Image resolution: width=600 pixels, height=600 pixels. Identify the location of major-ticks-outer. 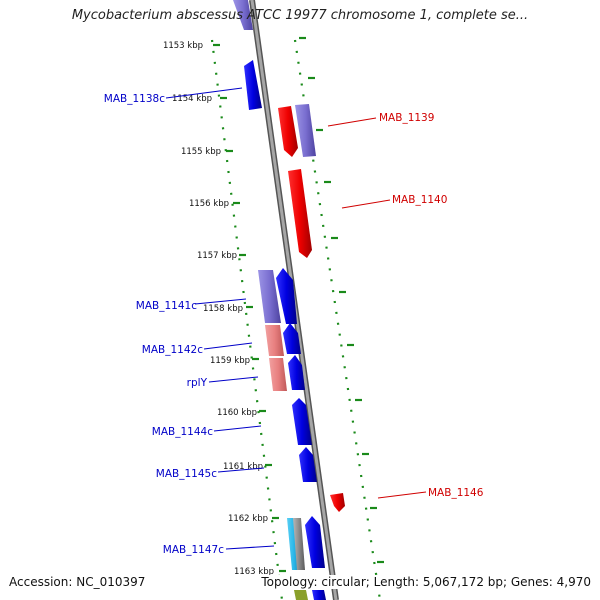
(341, 300).